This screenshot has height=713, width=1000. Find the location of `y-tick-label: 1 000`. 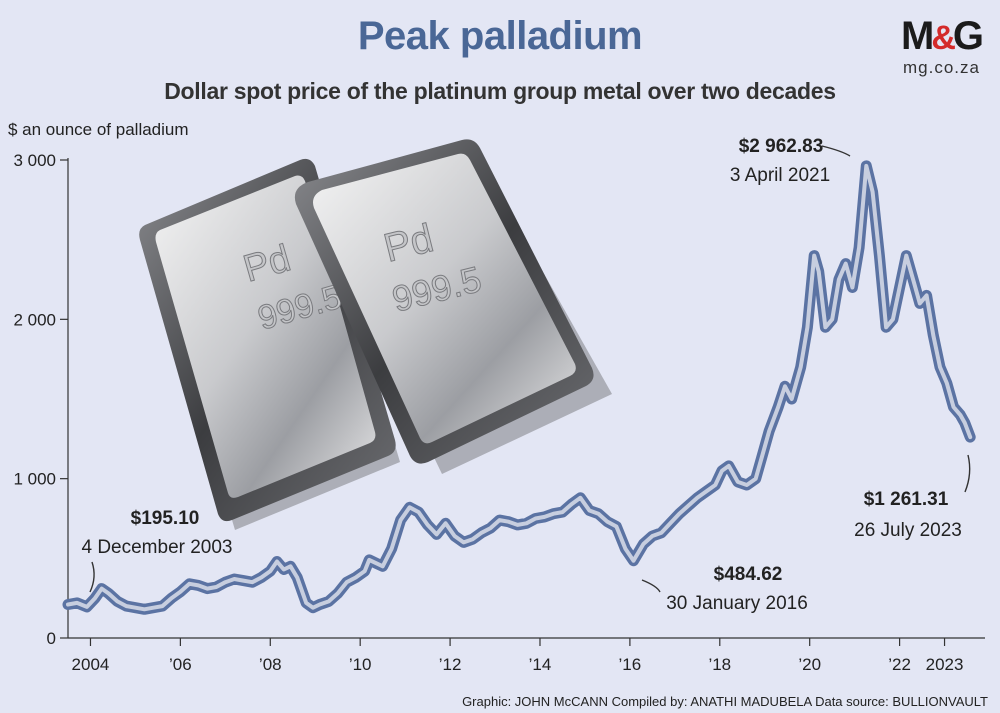

y-tick-label: 1 000 is located at coordinates (34, 479).